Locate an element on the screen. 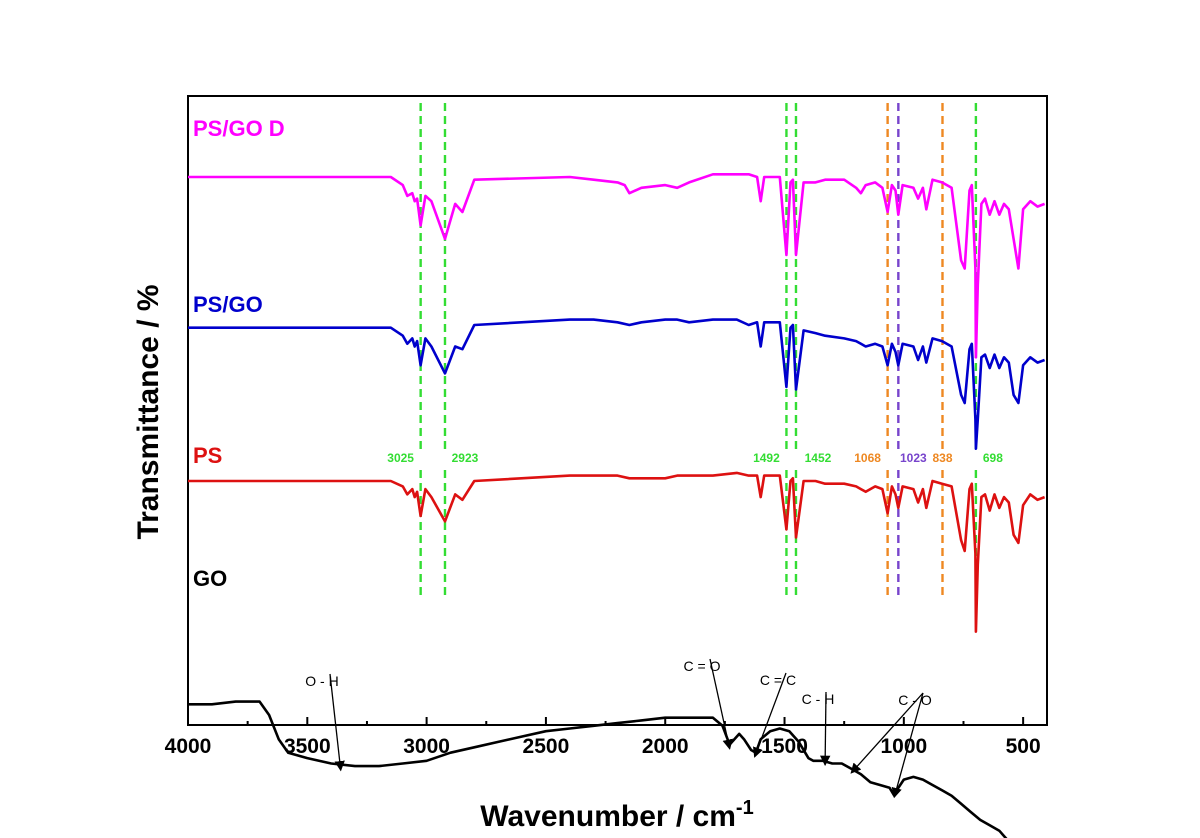  annotation-label-o-h: O - H is located at coordinates (321, 681).